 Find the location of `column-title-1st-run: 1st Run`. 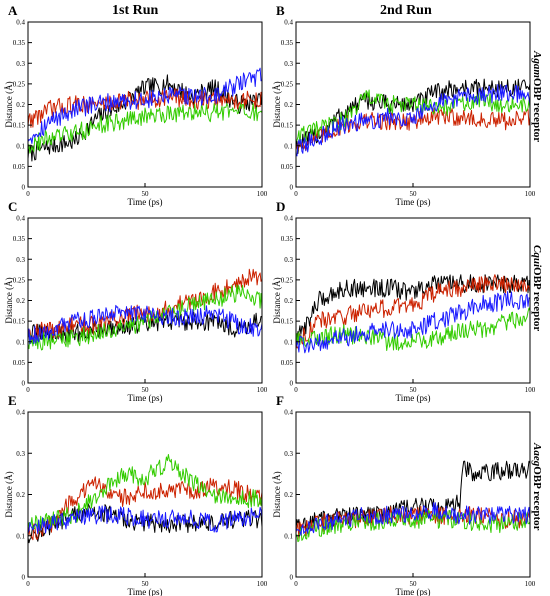

column-title-1st-run: 1st Run is located at coordinates (135, 10).